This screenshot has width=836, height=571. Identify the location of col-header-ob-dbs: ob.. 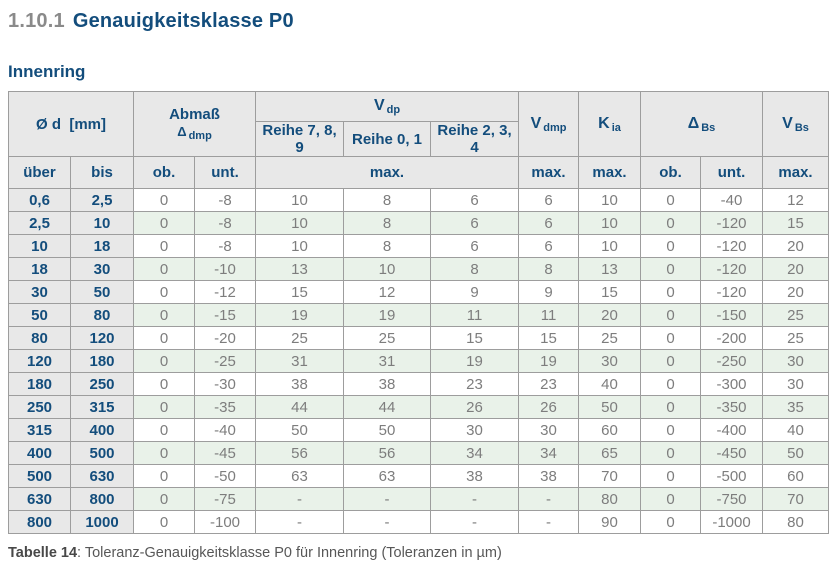
(671, 172).